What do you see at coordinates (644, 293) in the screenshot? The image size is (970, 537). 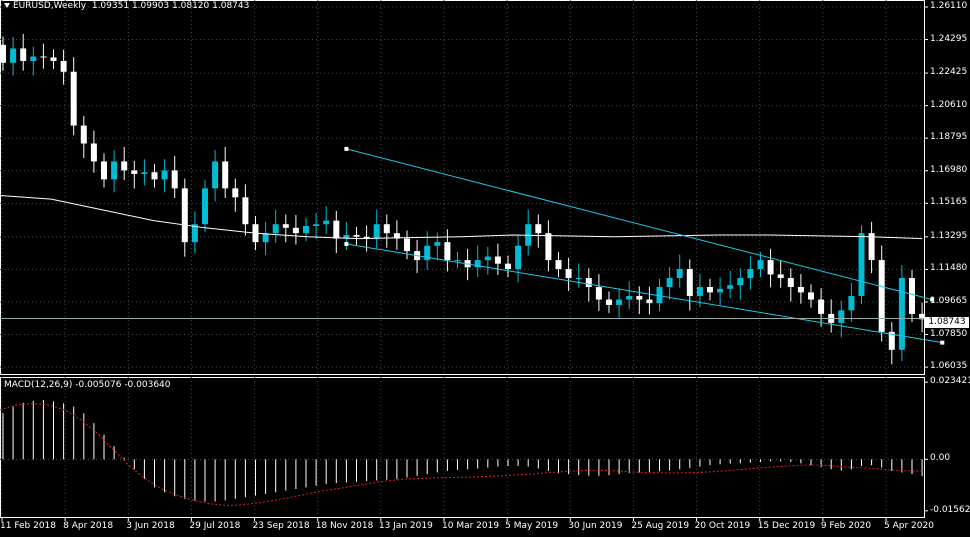 I see `channel-lower-line` at bounding box center [644, 293].